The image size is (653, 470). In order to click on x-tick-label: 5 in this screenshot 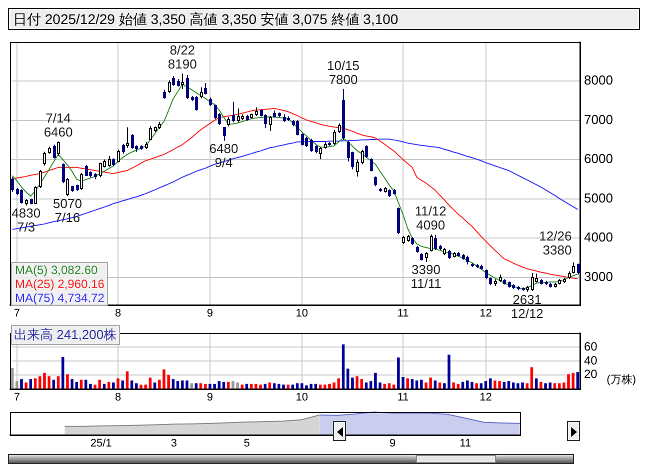, I will do `click(247, 443)`.